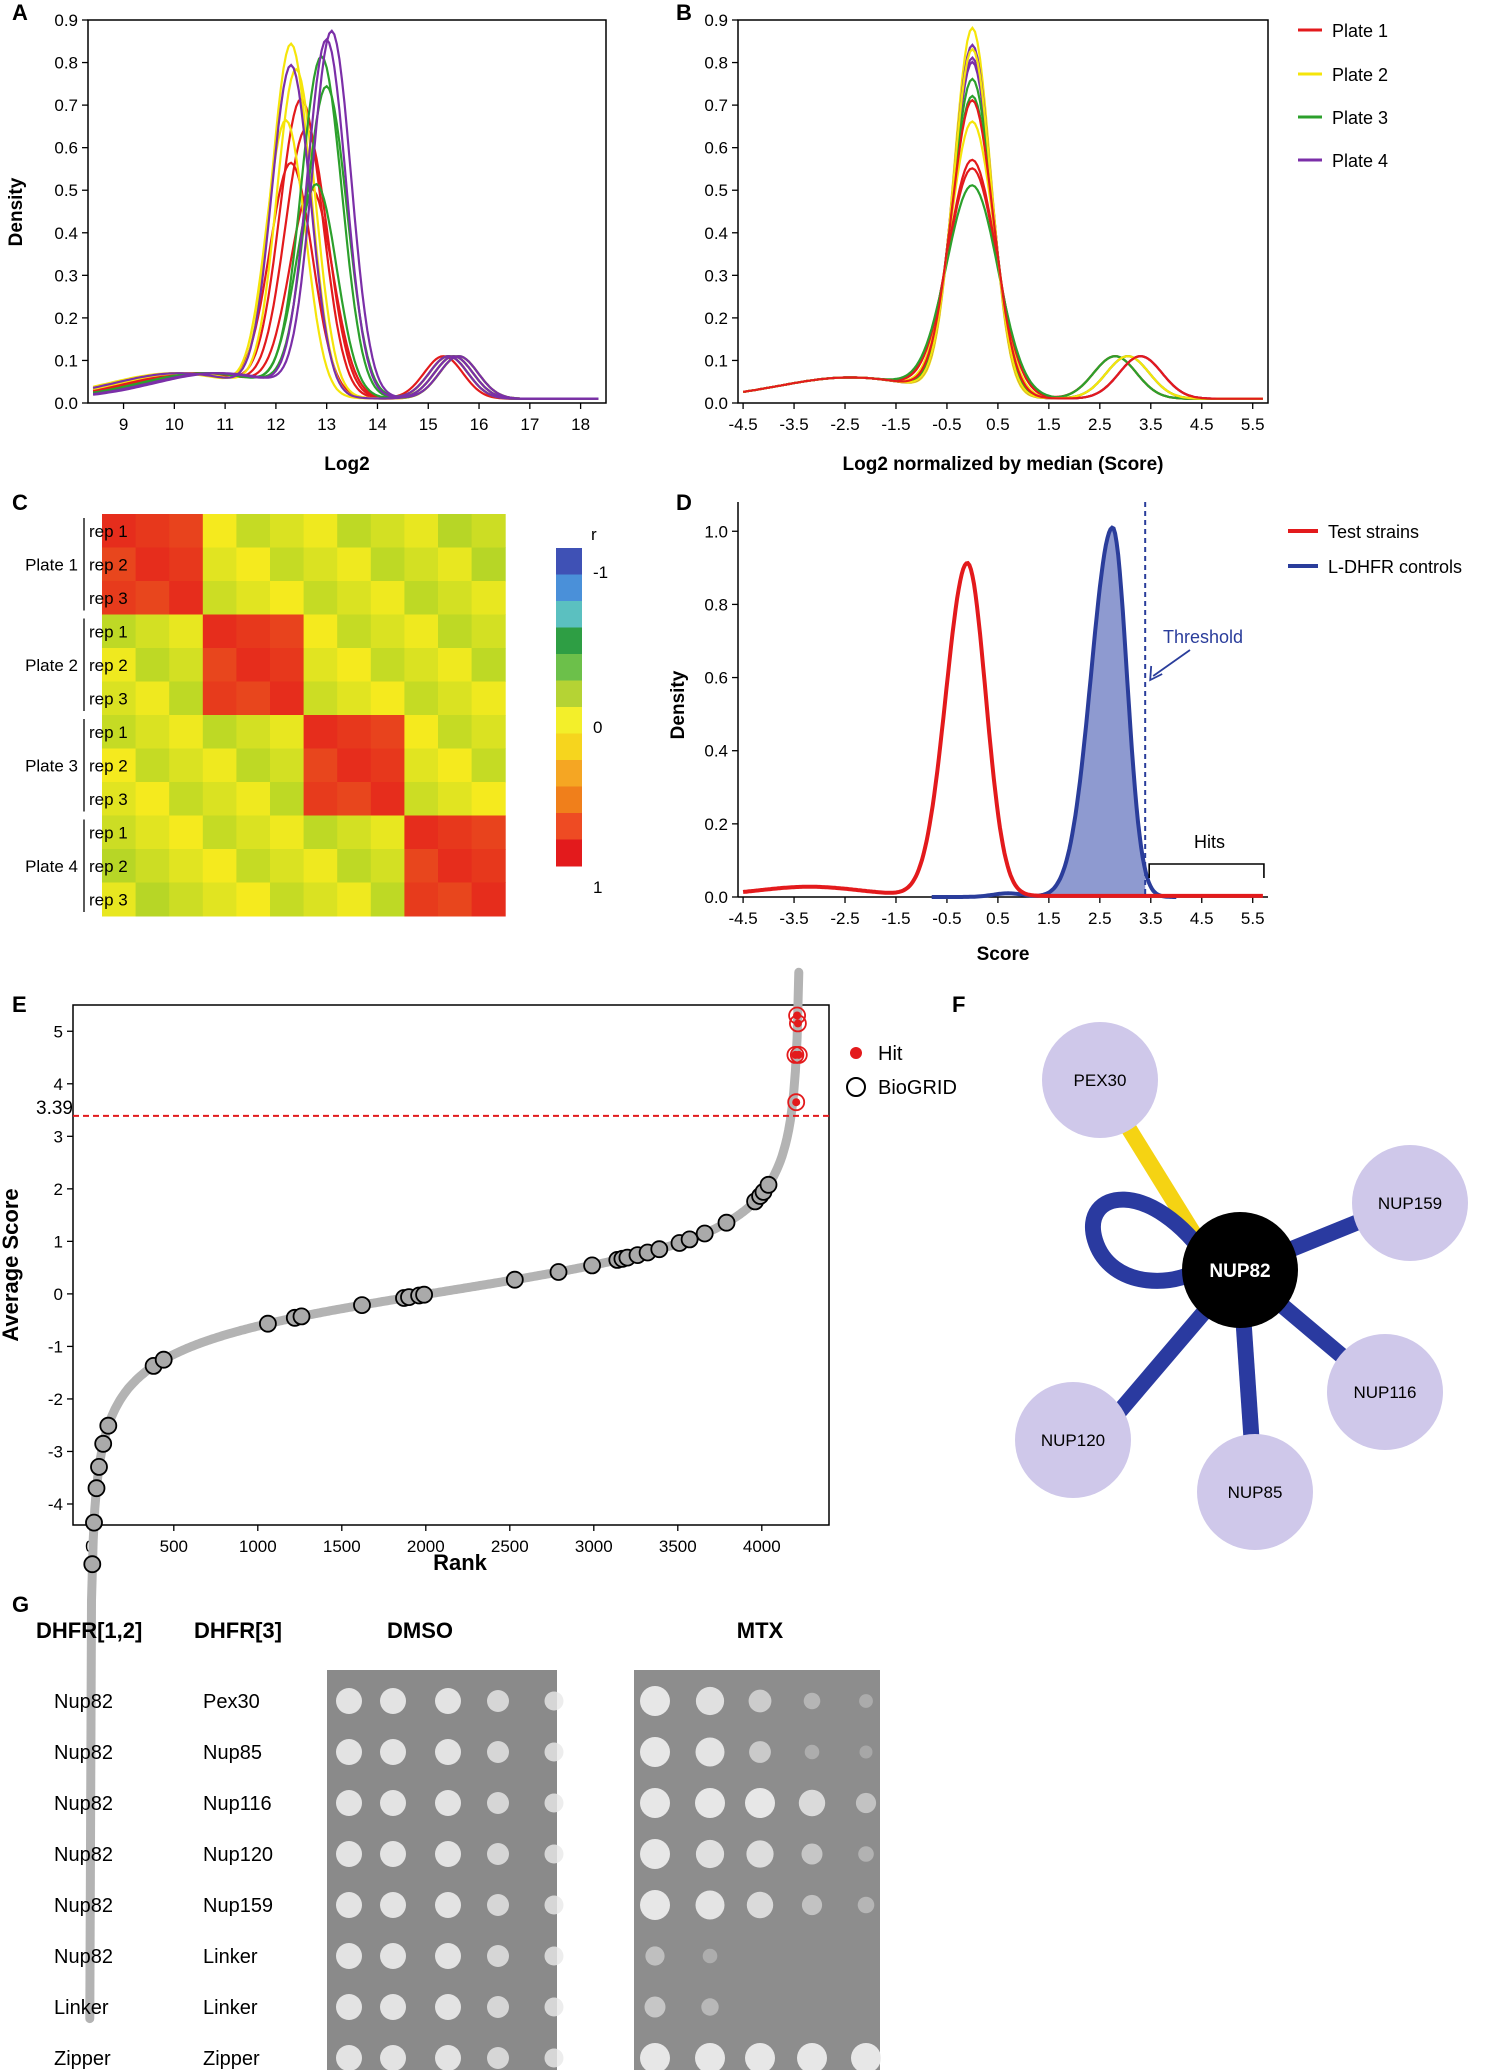  Describe the element at coordinates (66, 233) in the screenshot. I see `a-ytick-label: 0.4` at that location.